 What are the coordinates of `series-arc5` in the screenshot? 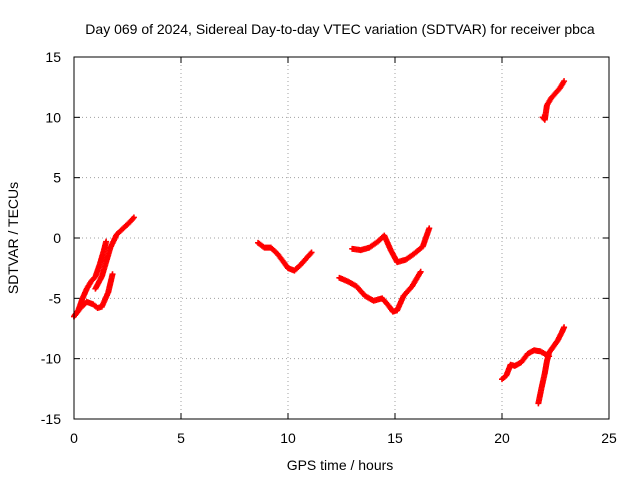 It's located at (380, 291).